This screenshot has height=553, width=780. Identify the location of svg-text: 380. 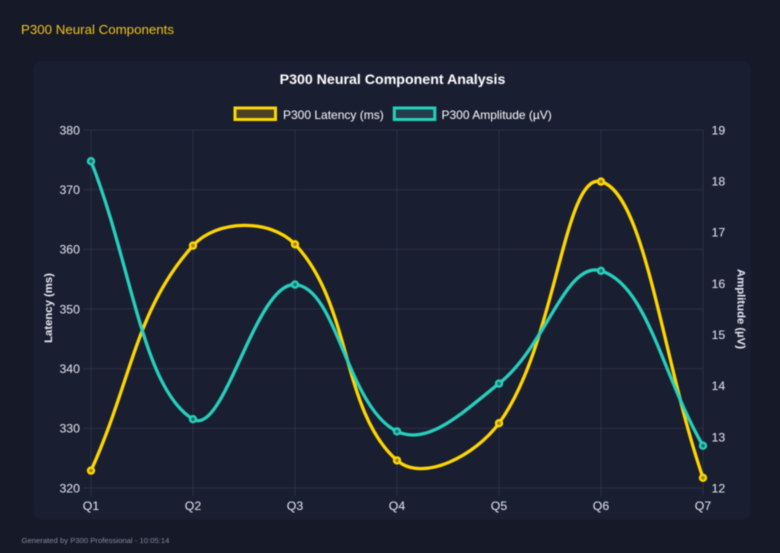
(69, 130).